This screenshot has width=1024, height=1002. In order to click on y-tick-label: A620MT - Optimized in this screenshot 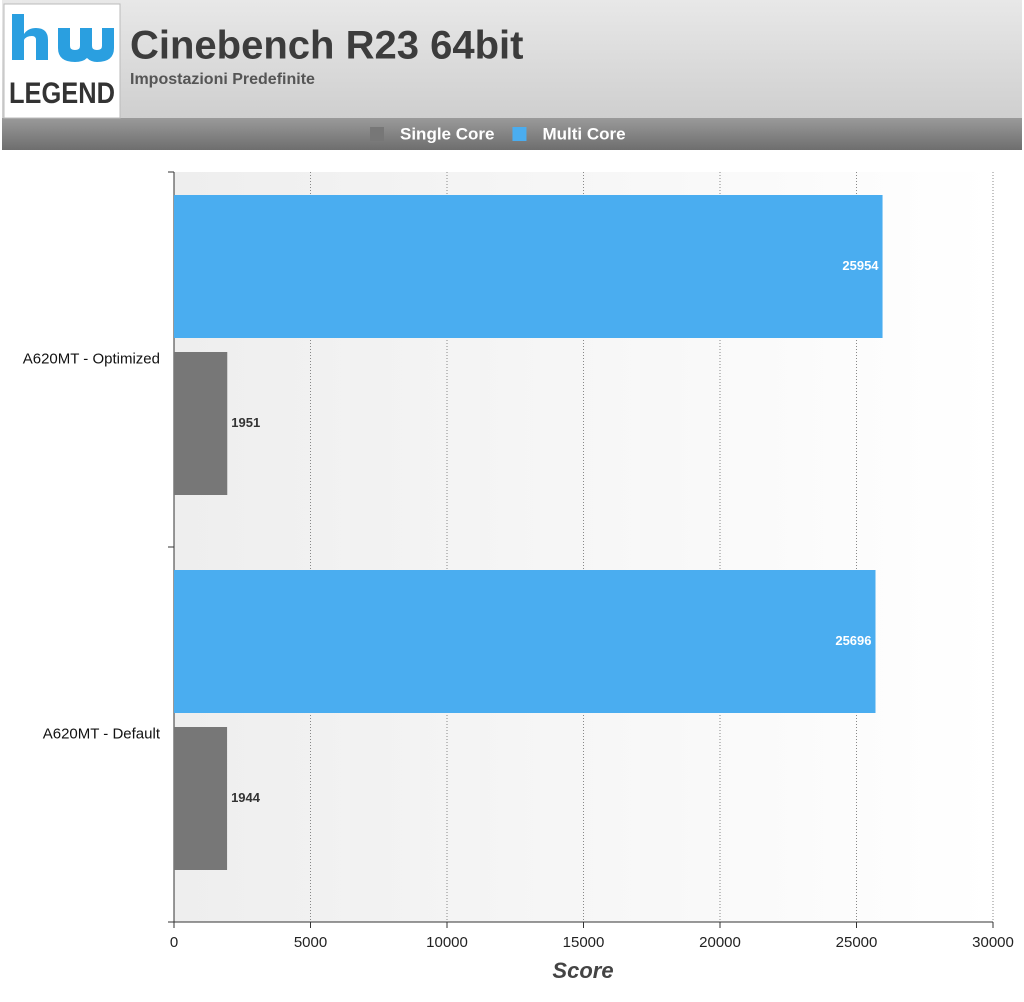, I will do `click(91, 358)`.